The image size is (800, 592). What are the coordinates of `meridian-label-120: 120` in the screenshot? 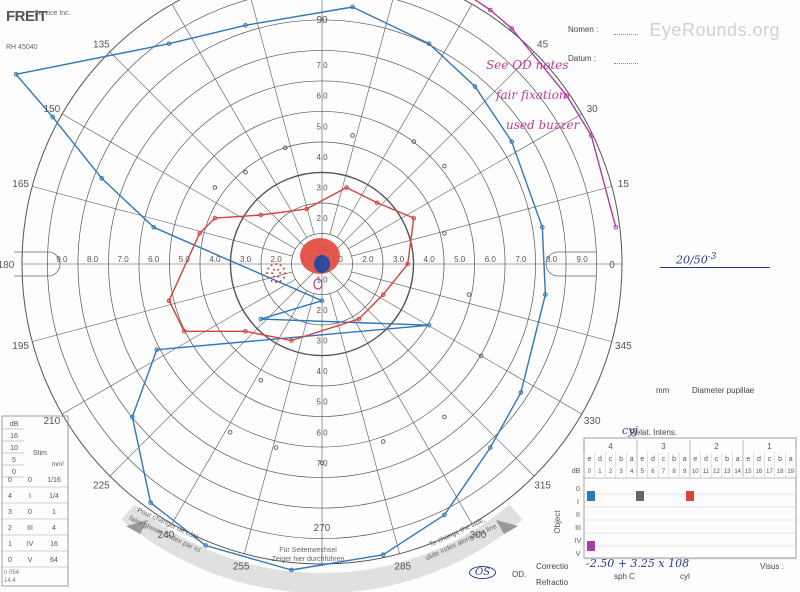 It's located at (166, 0).